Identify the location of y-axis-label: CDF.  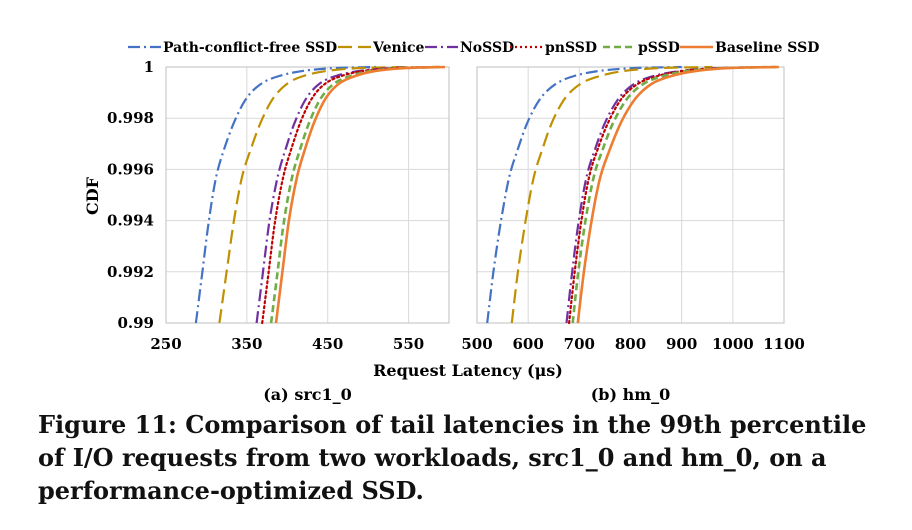
(92, 195).